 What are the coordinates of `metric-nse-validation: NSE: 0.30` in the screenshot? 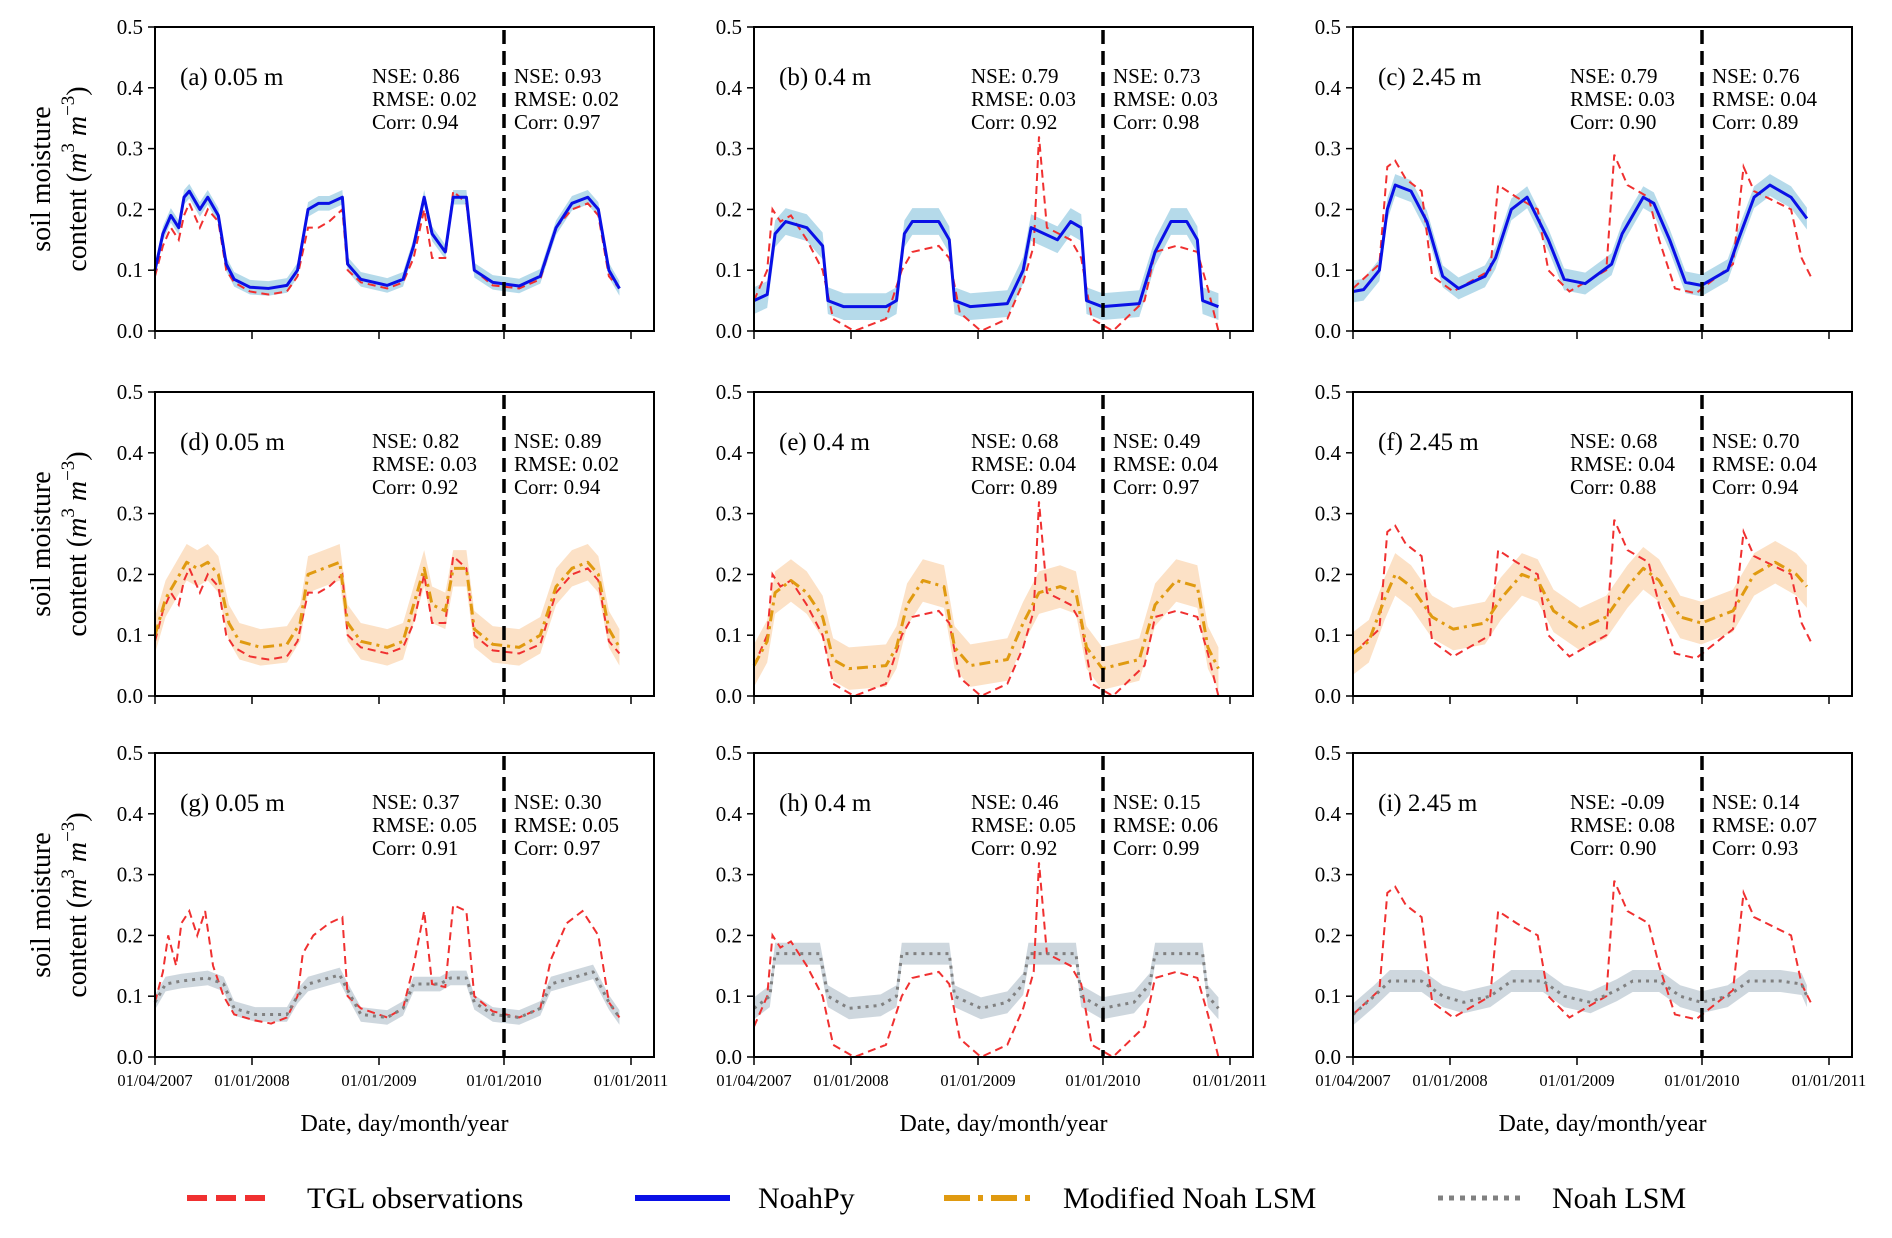 It's located at (558, 802).